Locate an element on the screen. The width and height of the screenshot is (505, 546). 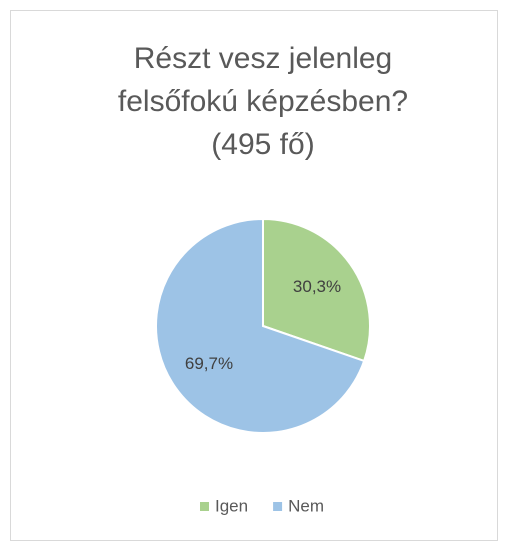
data-label: 30,3% is located at coordinates (317, 286).